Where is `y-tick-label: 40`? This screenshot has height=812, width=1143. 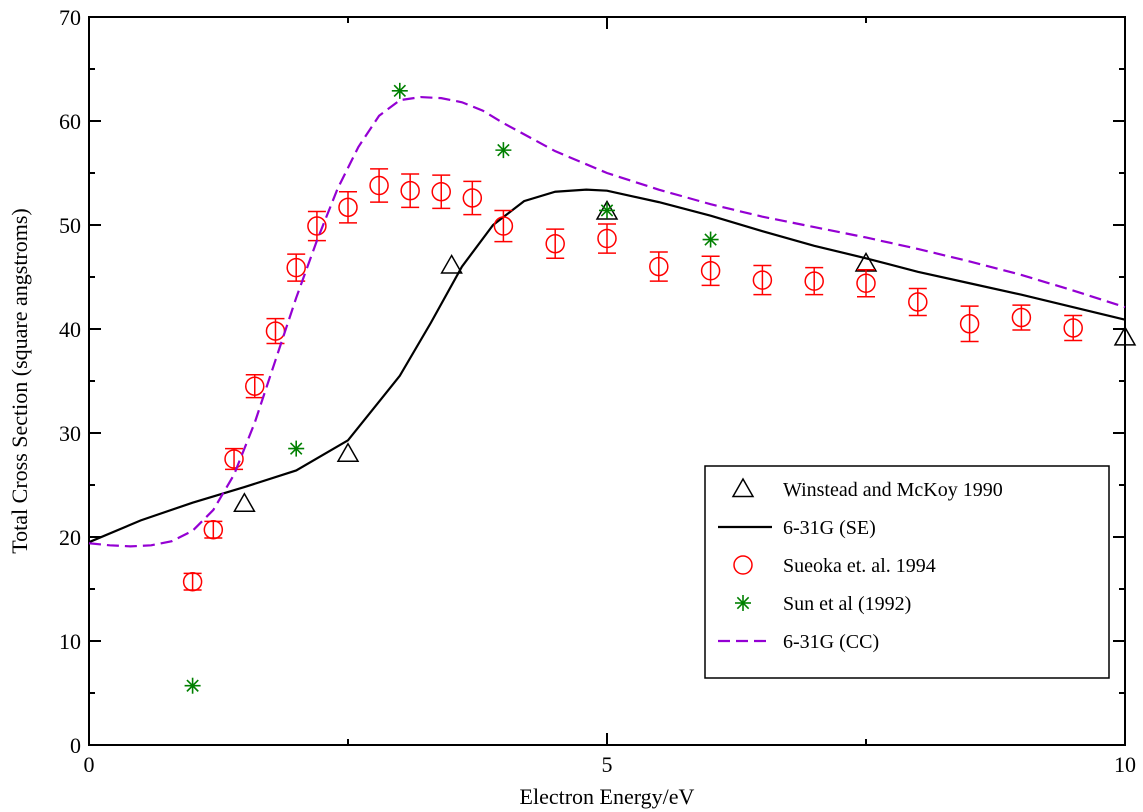
y-tick-label: 40 is located at coordinates (70, 329).